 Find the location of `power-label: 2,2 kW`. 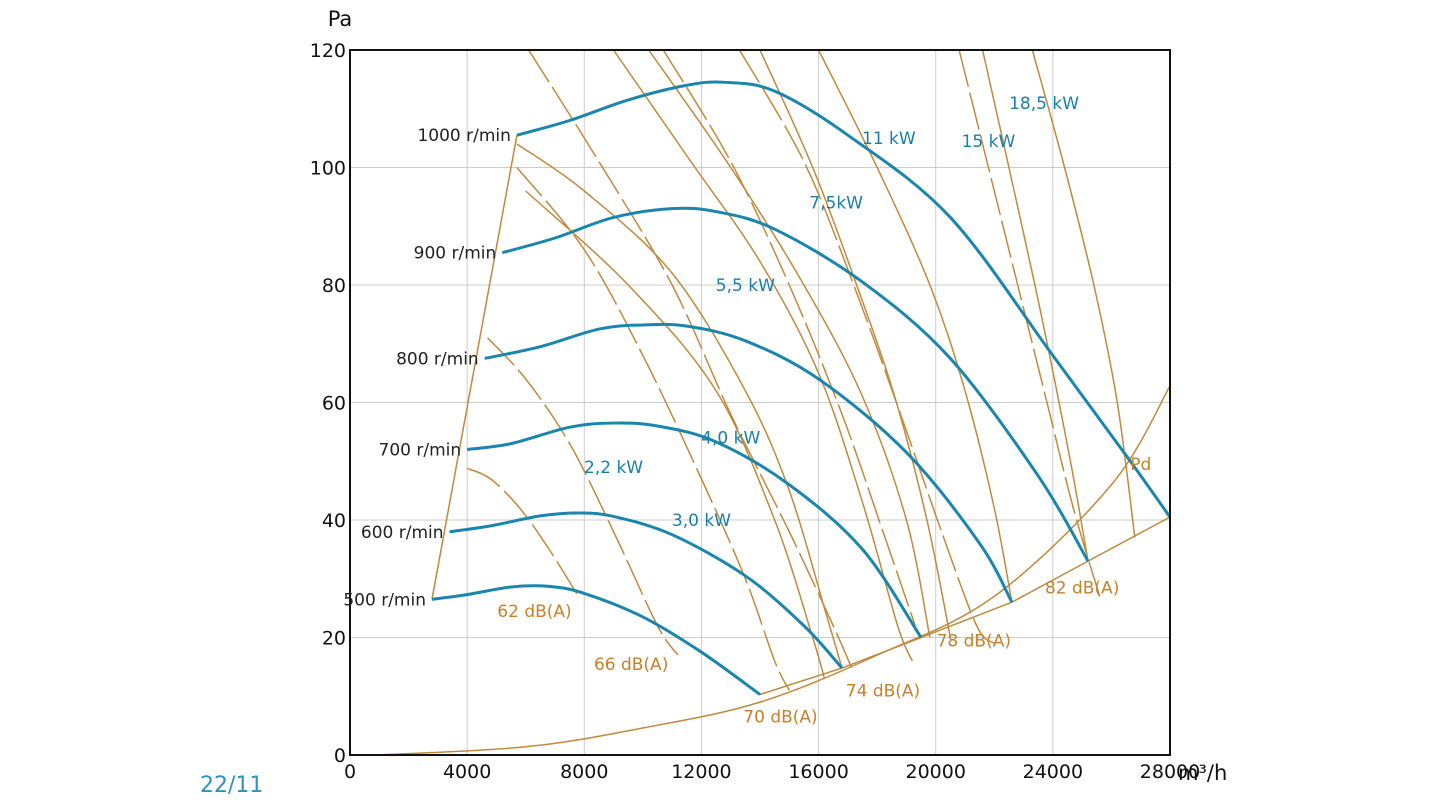

power-label: 2,2 kW is located at coordinates (613, 468).